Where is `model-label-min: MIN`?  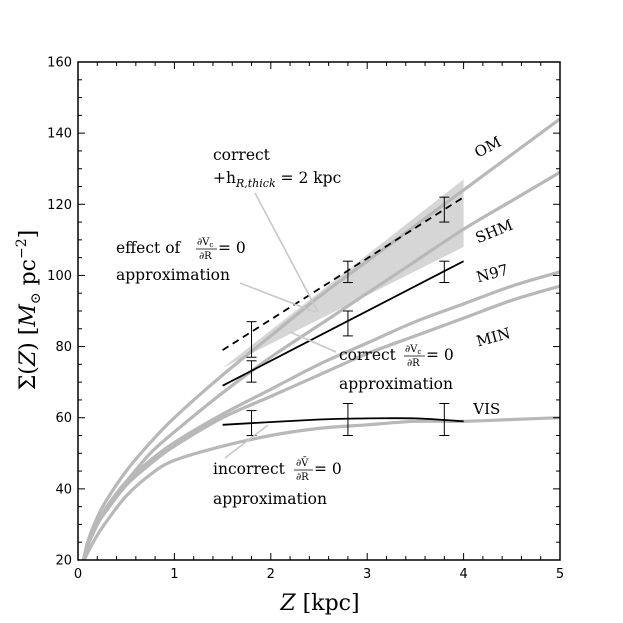
model-label-min: MIN is located at coordinates (493, 337).